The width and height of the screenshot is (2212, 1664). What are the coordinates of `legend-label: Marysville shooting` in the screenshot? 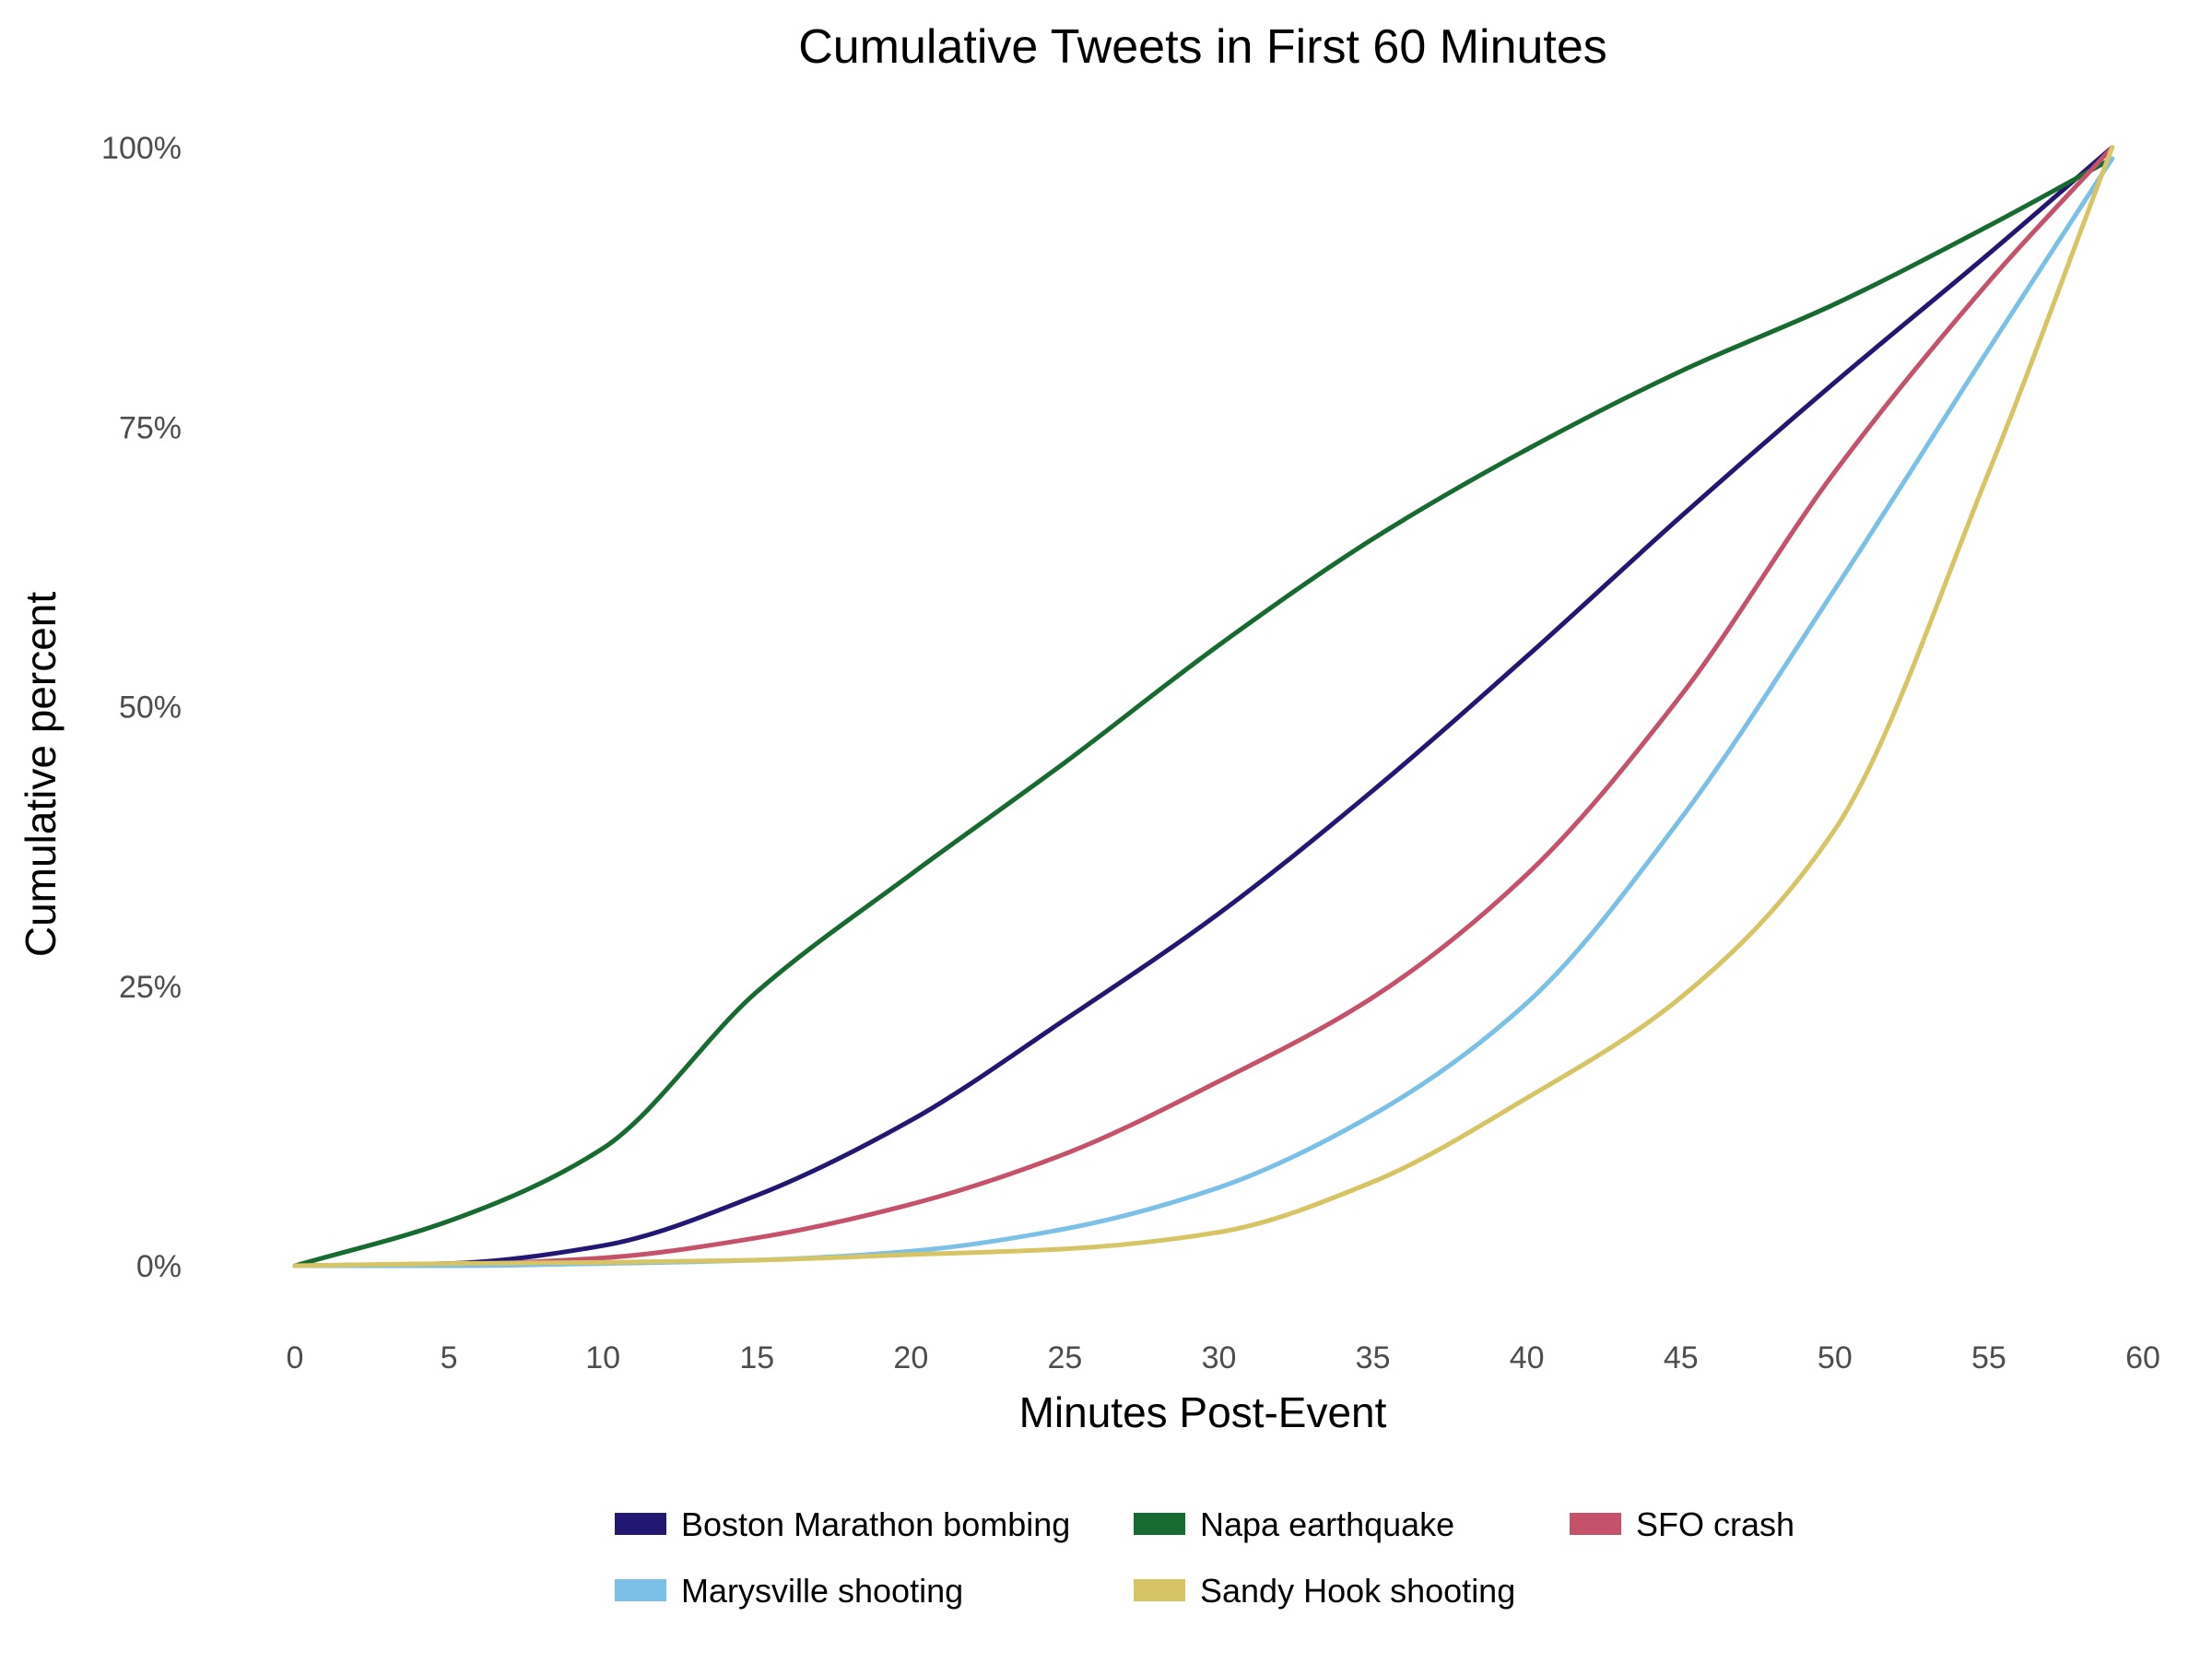 It's located at (822, 1591).